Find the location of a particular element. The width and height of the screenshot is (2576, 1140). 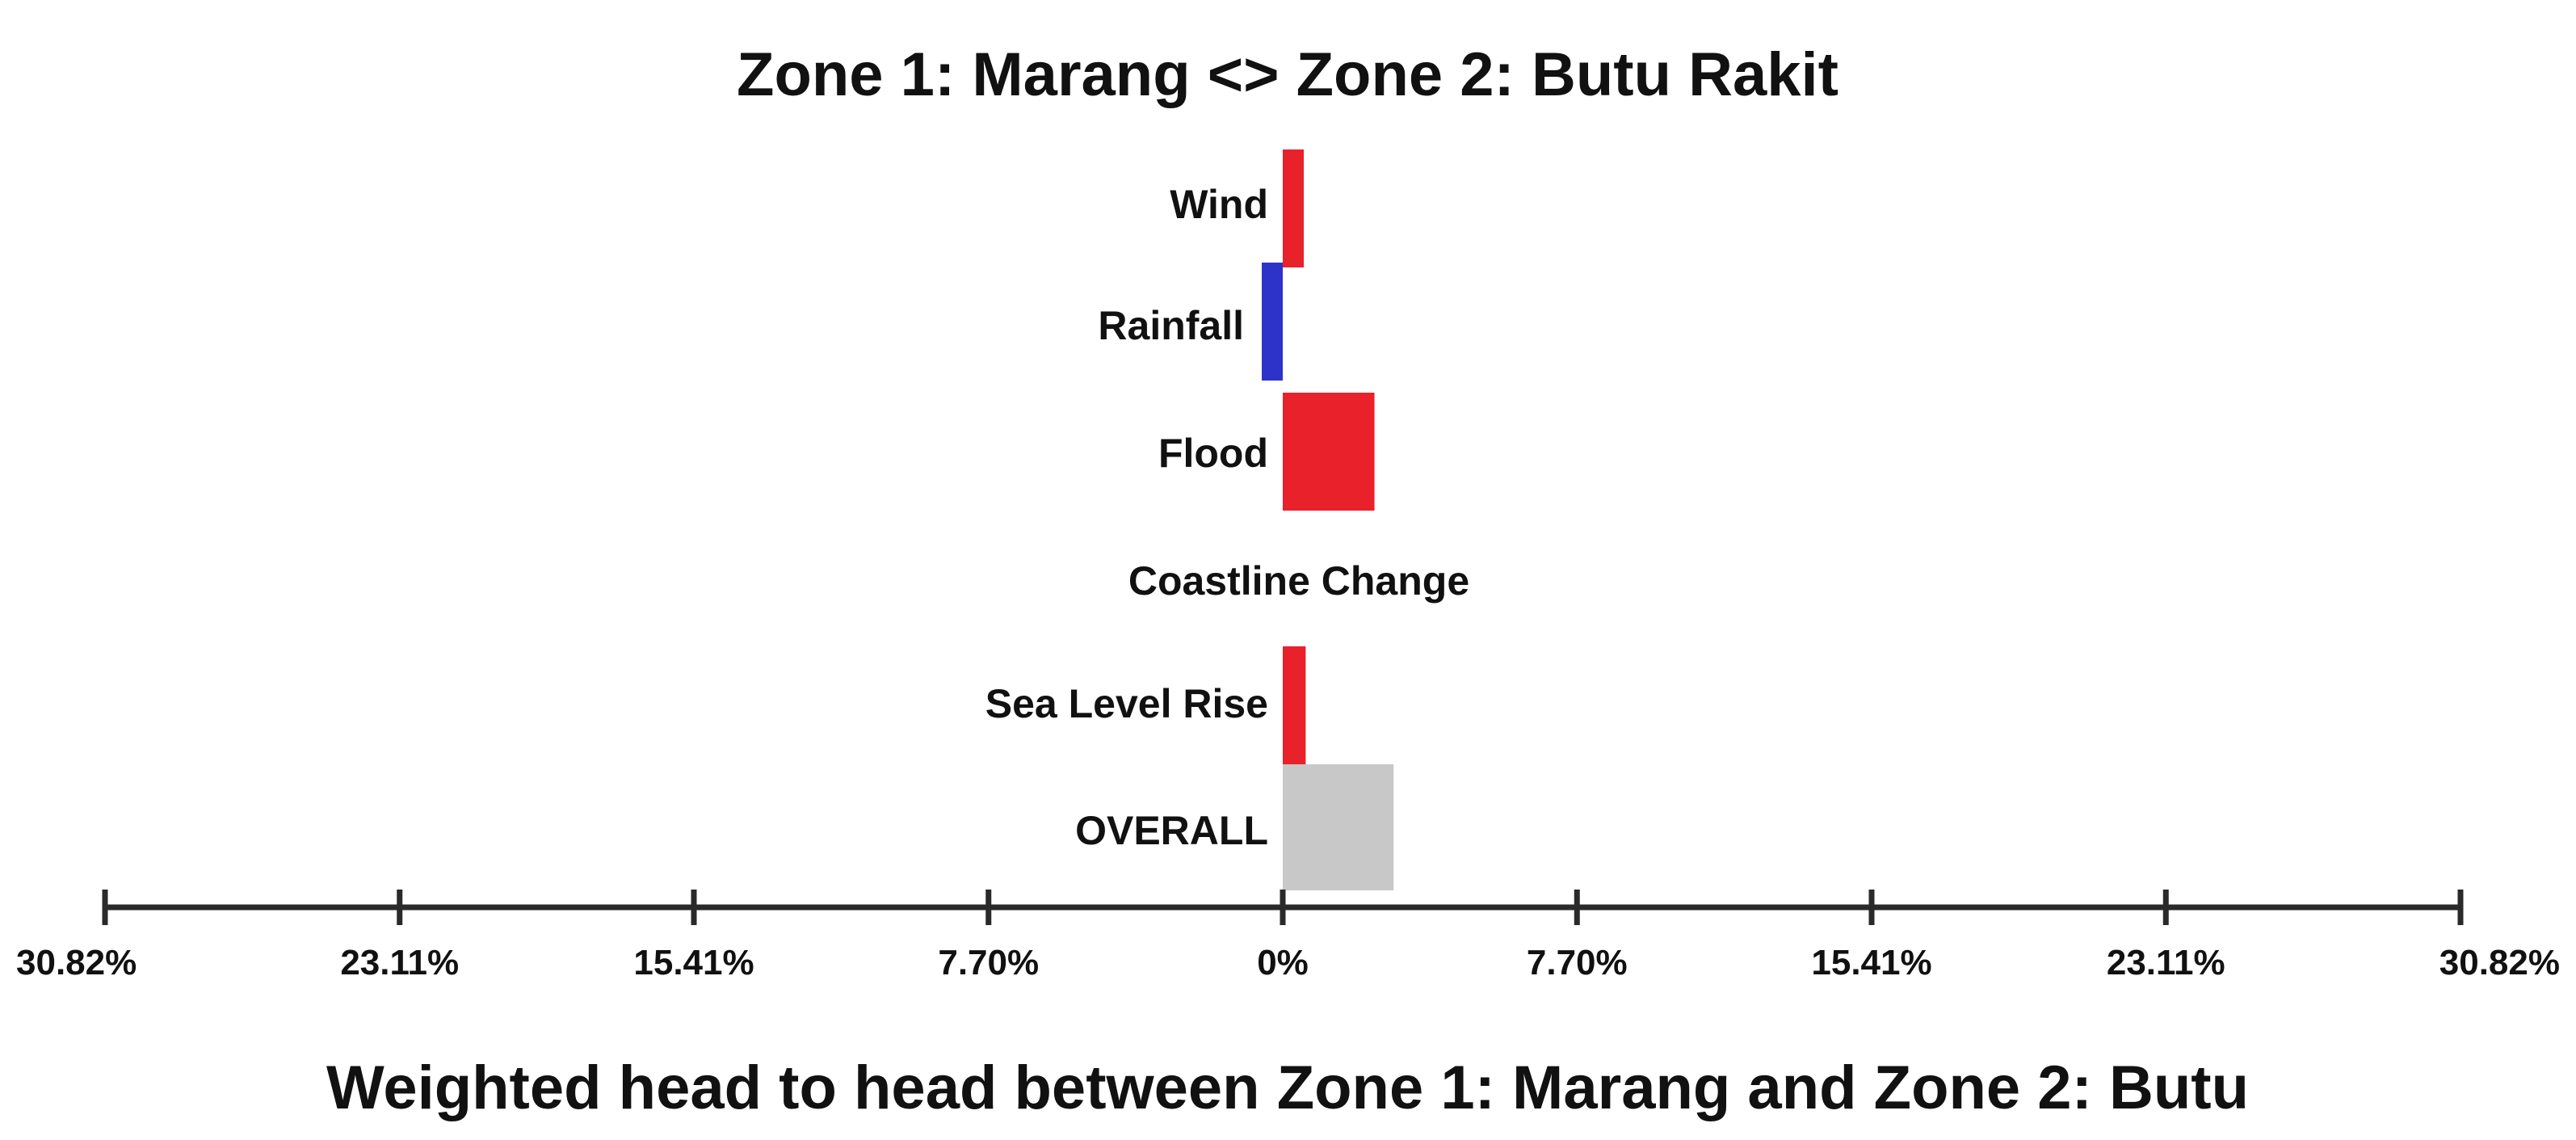

bars-group is located at coordinates (1328, 519).